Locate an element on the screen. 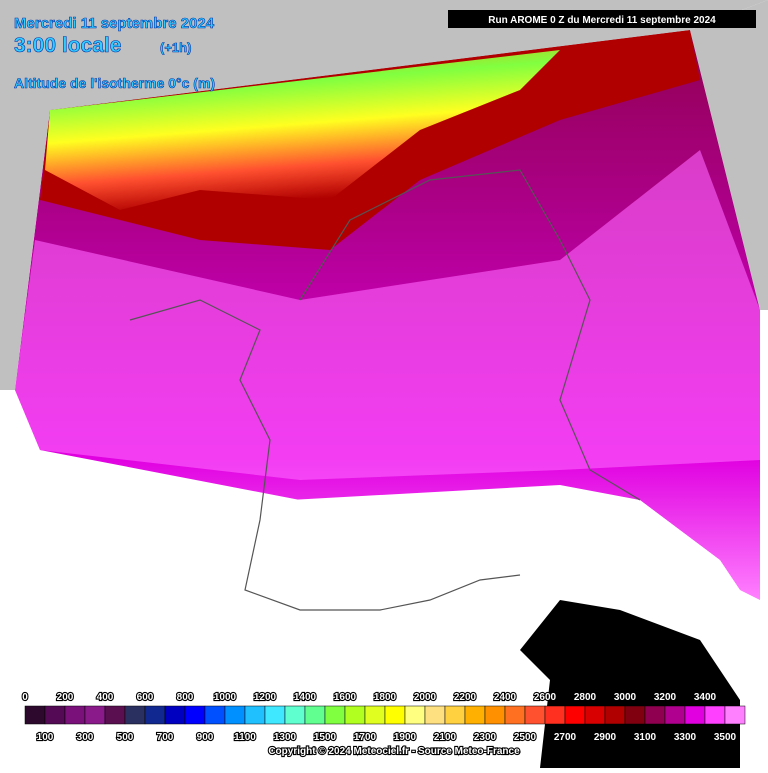  legend-tick-label: 2400 is located at coordinates (505, 697).